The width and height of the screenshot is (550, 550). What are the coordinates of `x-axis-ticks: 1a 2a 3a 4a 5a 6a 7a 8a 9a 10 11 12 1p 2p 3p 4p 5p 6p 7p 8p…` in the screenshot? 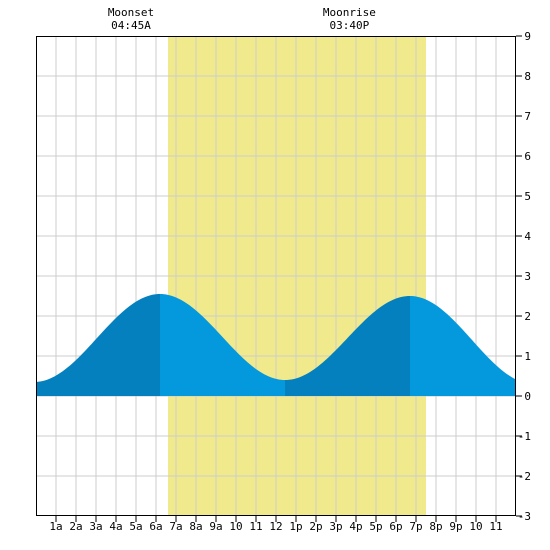 It's located at (276, 524).